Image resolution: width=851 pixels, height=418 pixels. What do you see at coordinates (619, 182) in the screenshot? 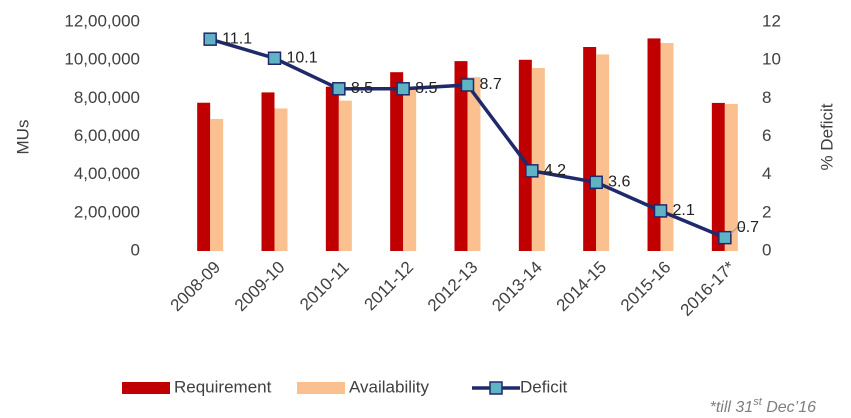
I see `data-label: 3.6` at bounding box center [619, 182].